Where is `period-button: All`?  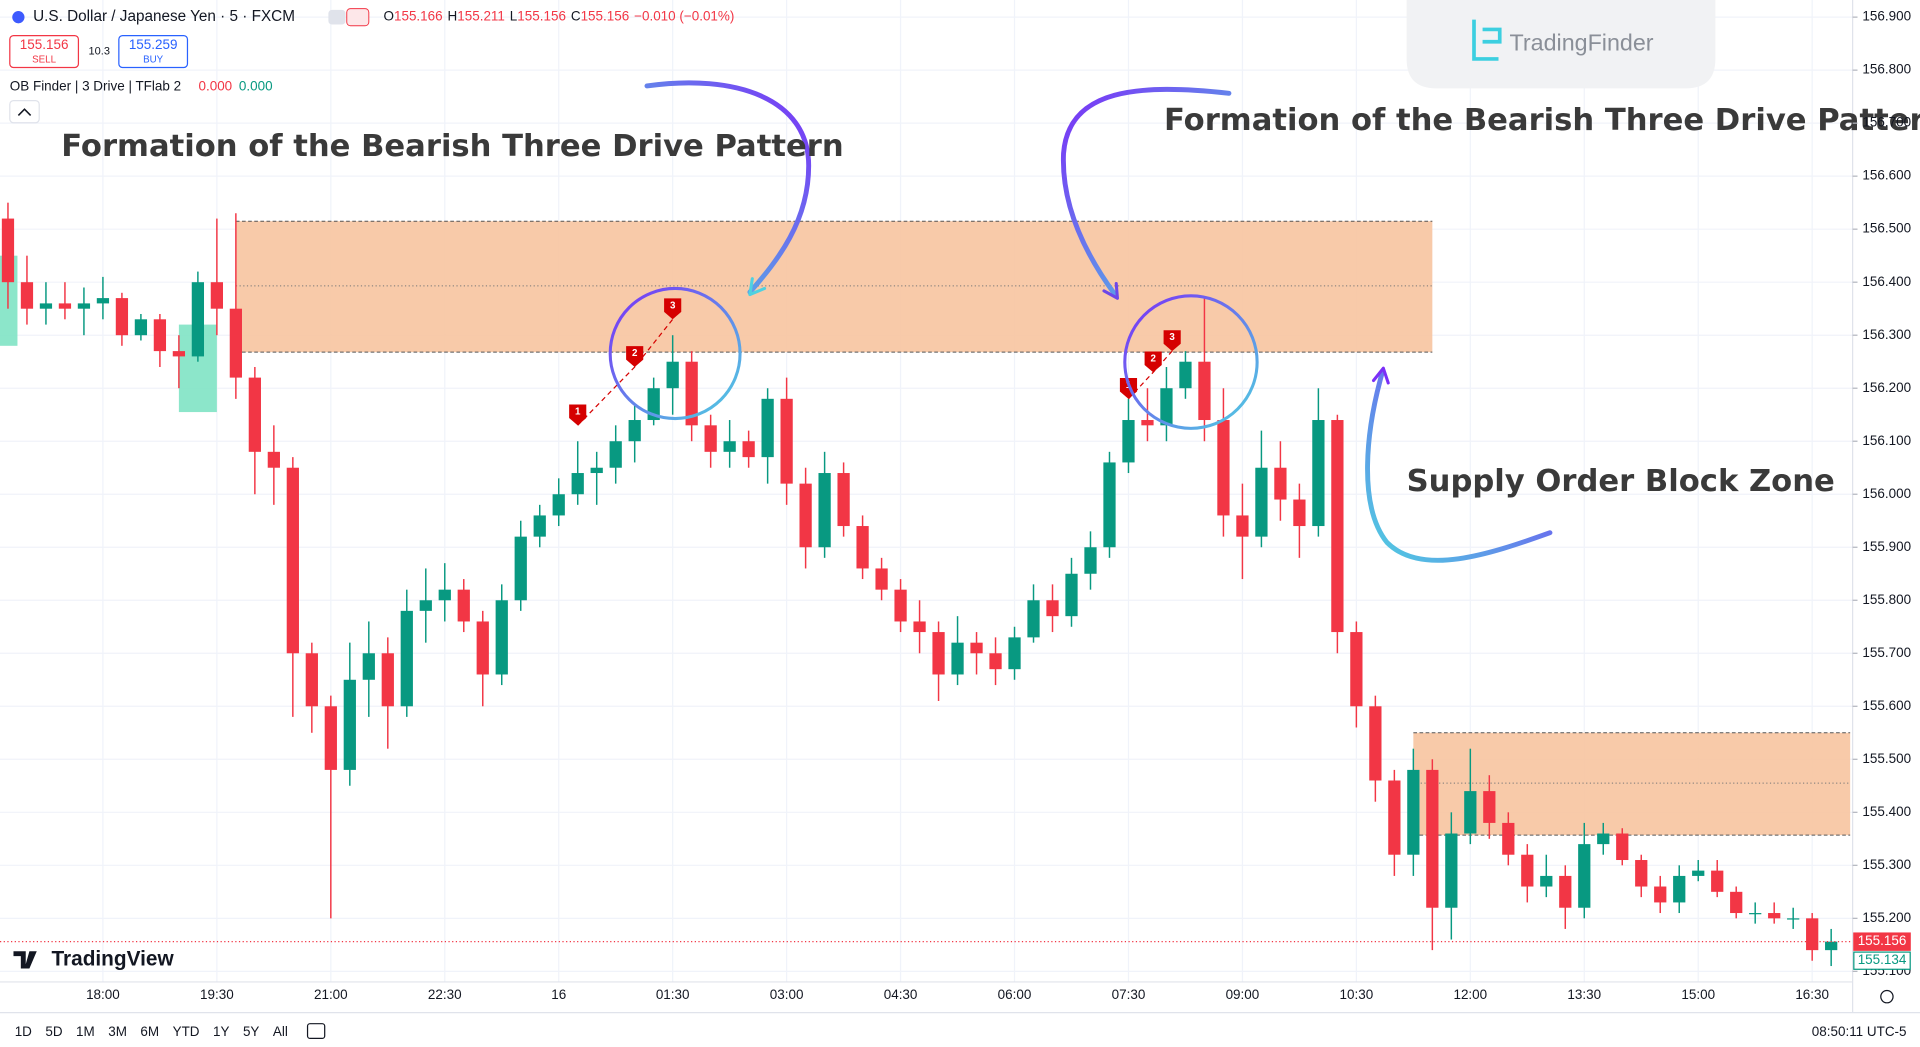
period-button: All is located at coordinates (280, 1031).